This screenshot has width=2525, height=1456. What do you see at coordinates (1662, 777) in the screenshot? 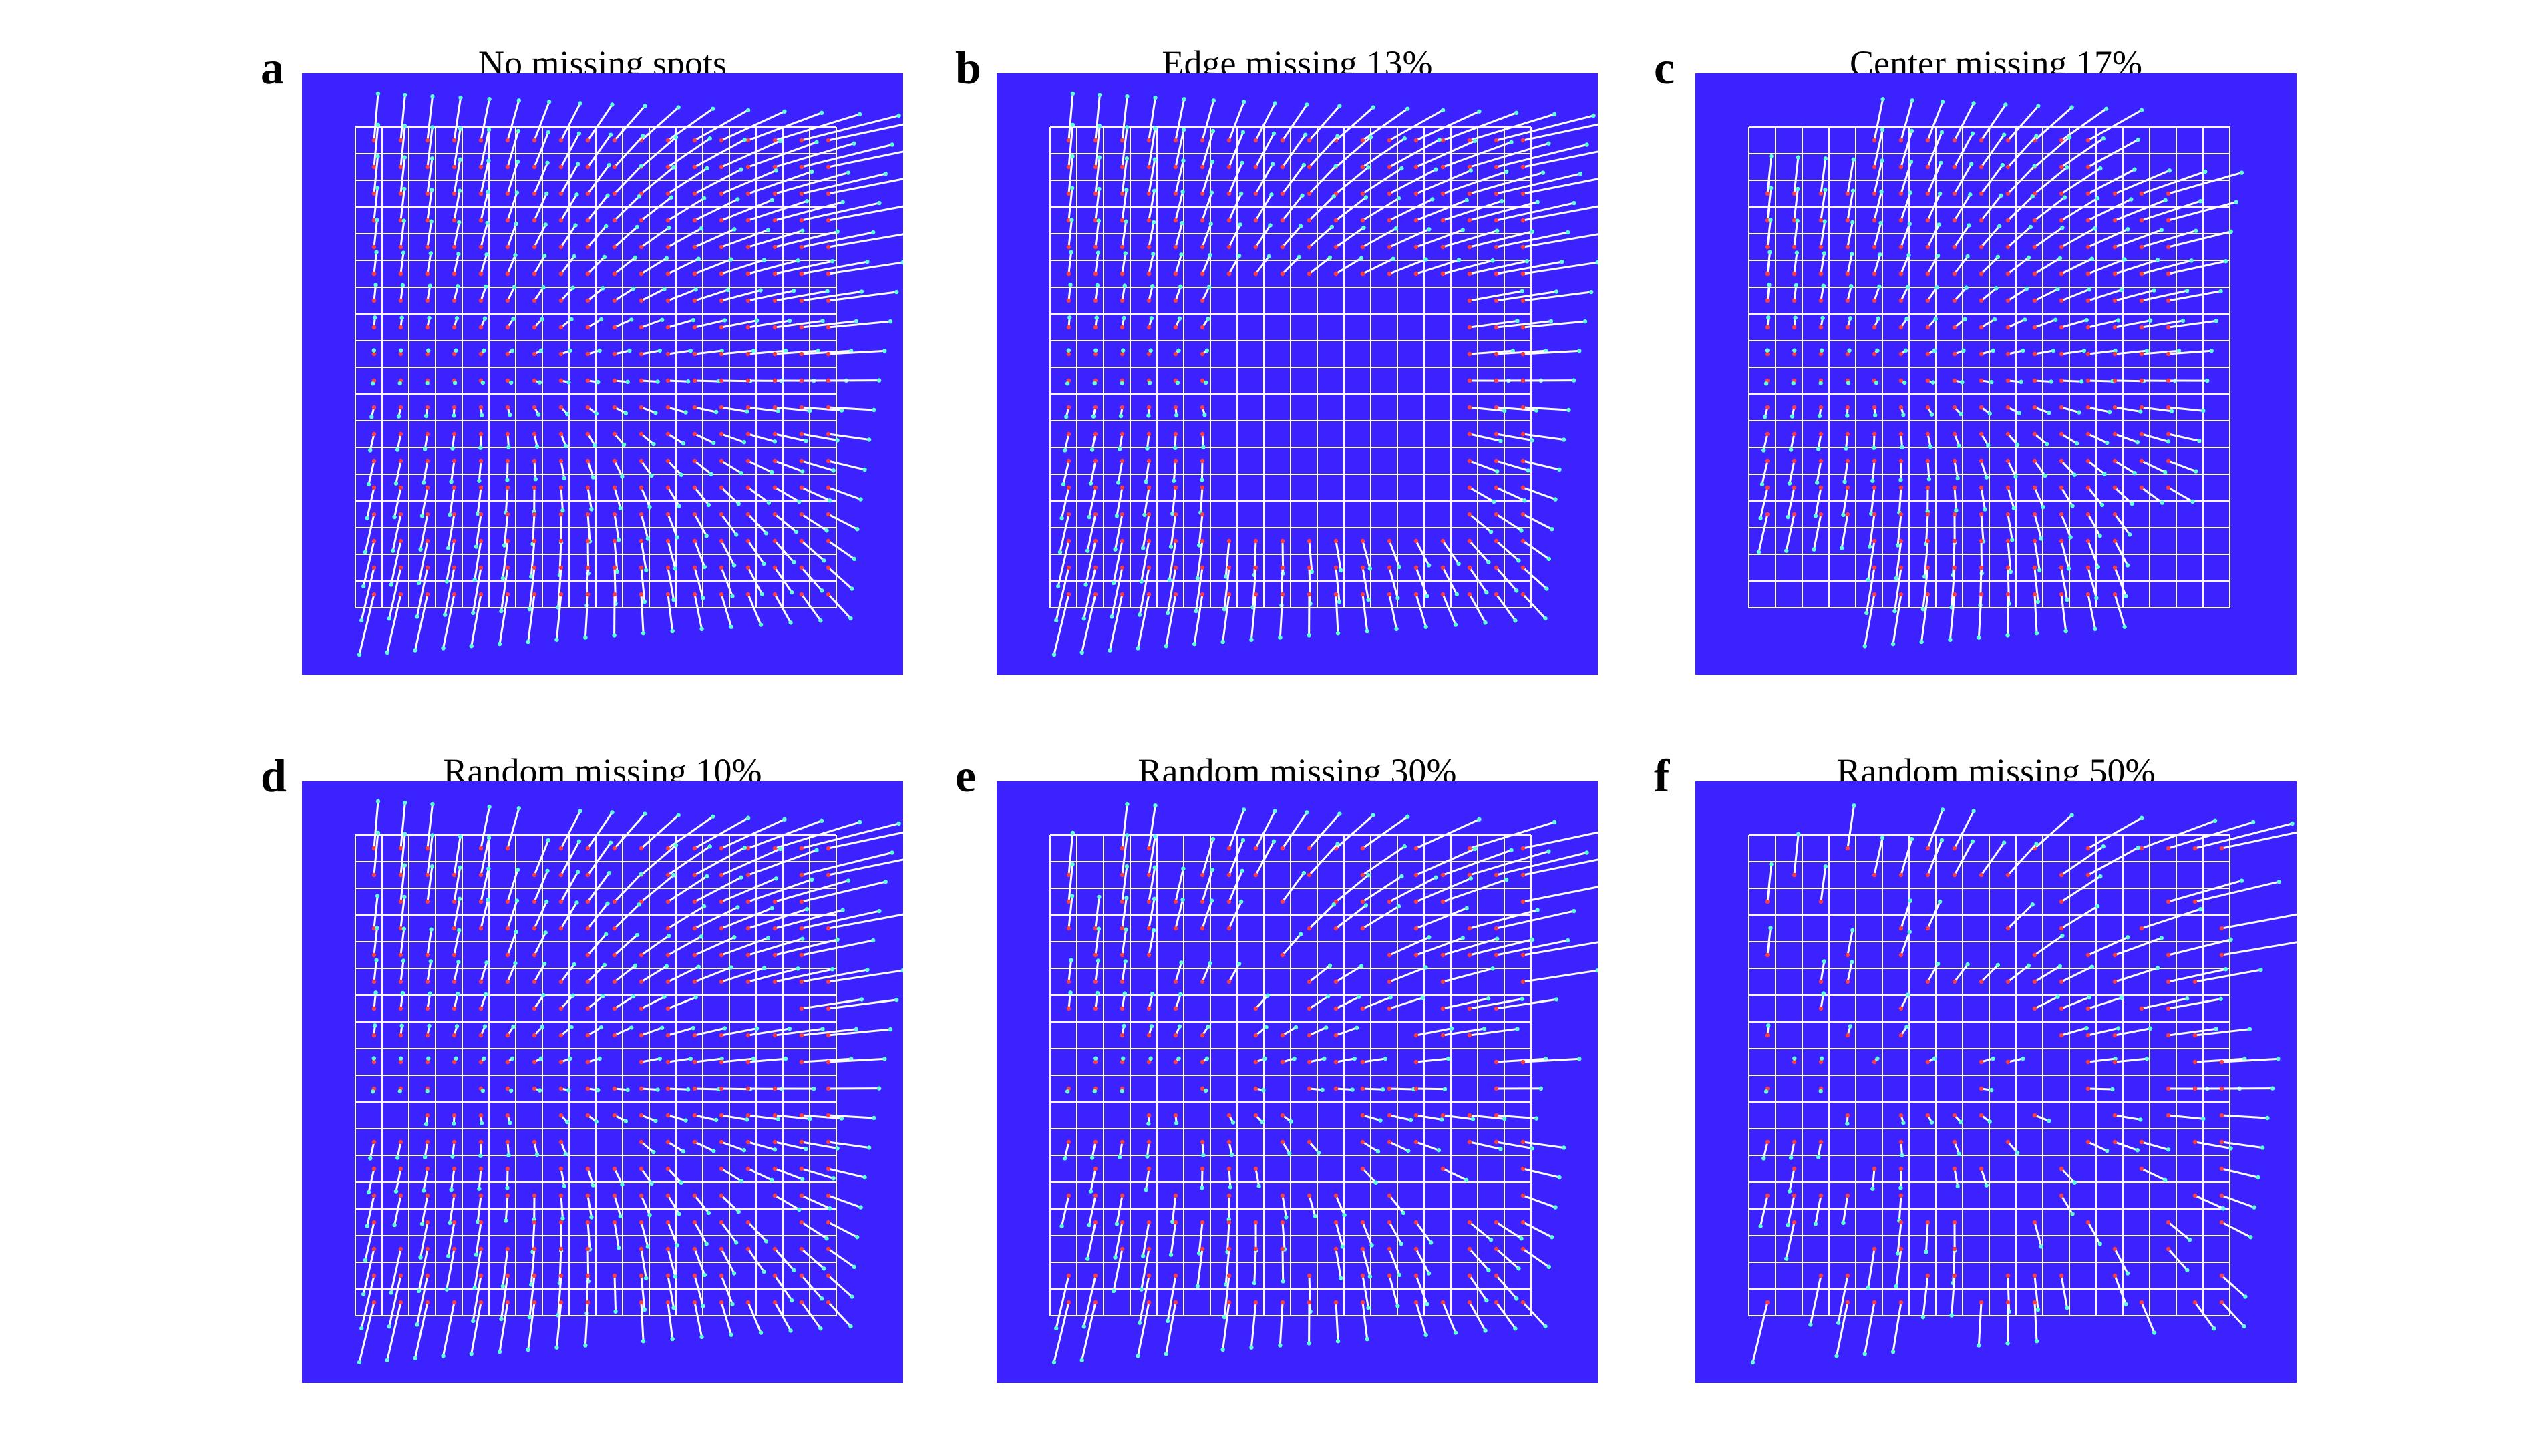
I see `panel-letter: f` at bounding box center [1662, 777].